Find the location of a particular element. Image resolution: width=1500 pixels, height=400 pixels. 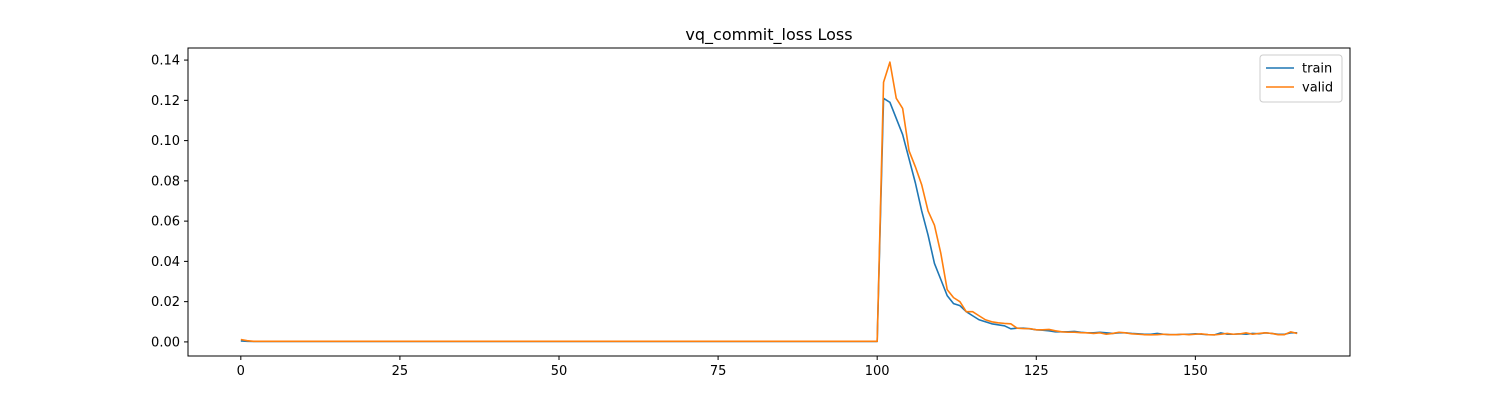

y-tick-label: 0.02 is located at coordinates (165, 302).